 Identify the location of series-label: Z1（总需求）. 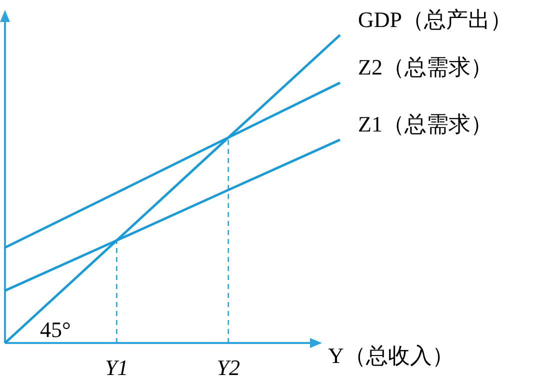
(425, 124).